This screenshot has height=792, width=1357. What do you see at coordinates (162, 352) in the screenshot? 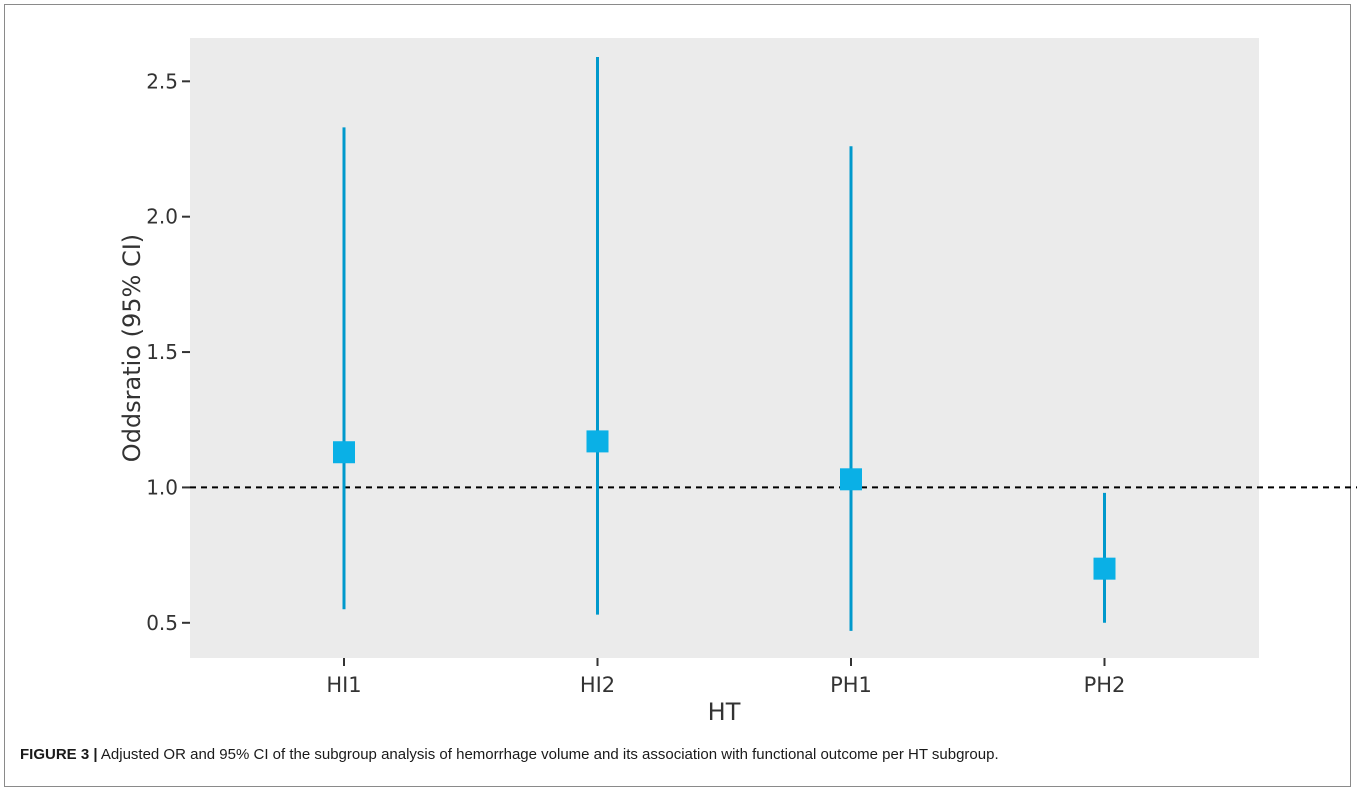
I see `y-tick-label: 1.5` at bounding box center [162, 352].